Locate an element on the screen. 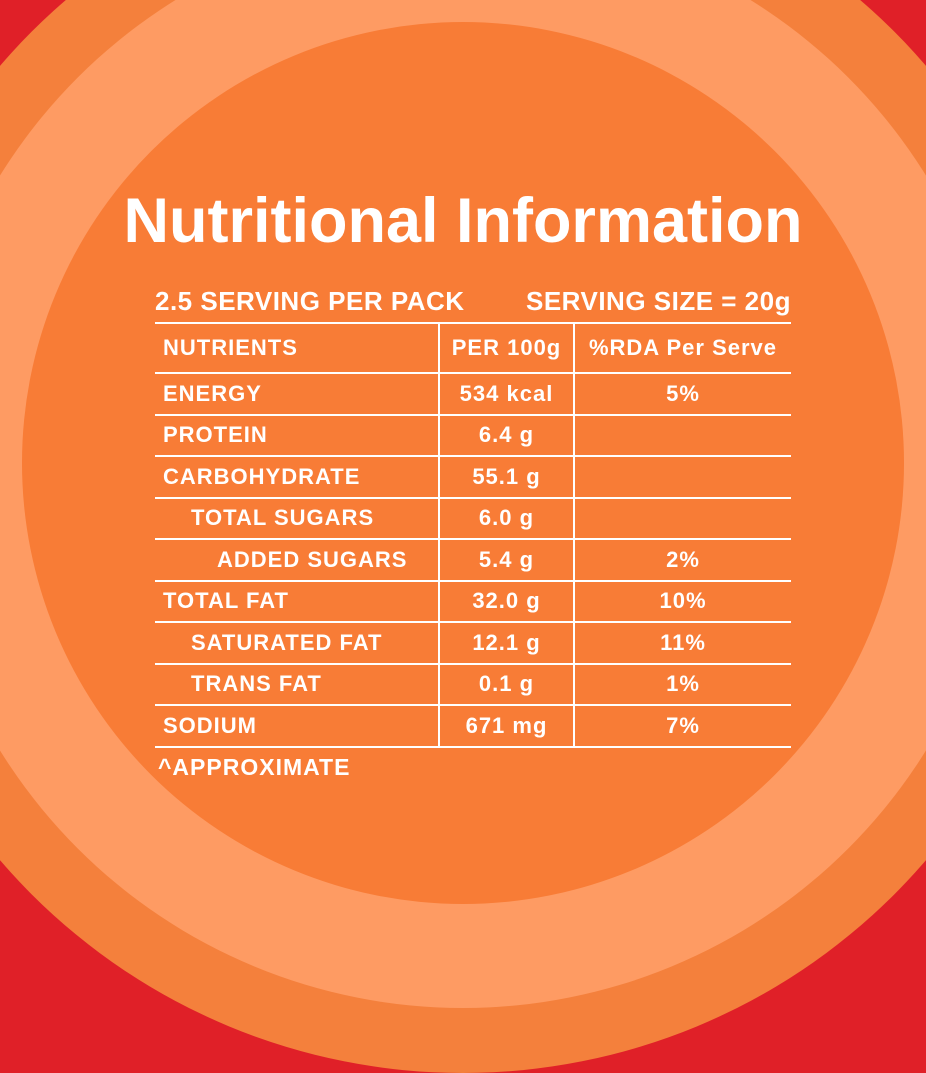 The width and height of the screenshot is (926, 1073). added-sugars-rda: 2% is located at coordinates (683, 561).